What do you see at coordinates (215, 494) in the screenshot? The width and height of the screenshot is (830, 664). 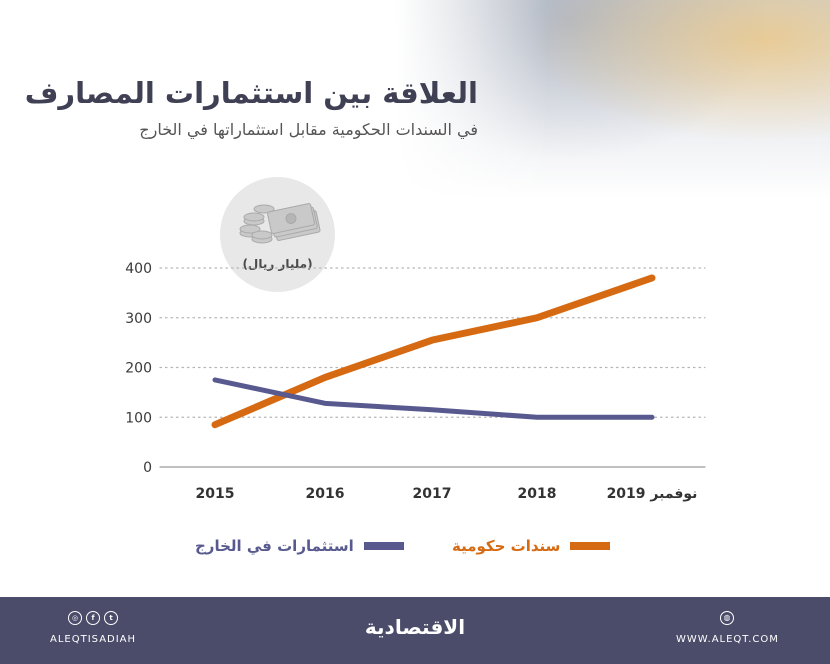 I see `x-tick-label: 2015` at bounding box center [215, 494].